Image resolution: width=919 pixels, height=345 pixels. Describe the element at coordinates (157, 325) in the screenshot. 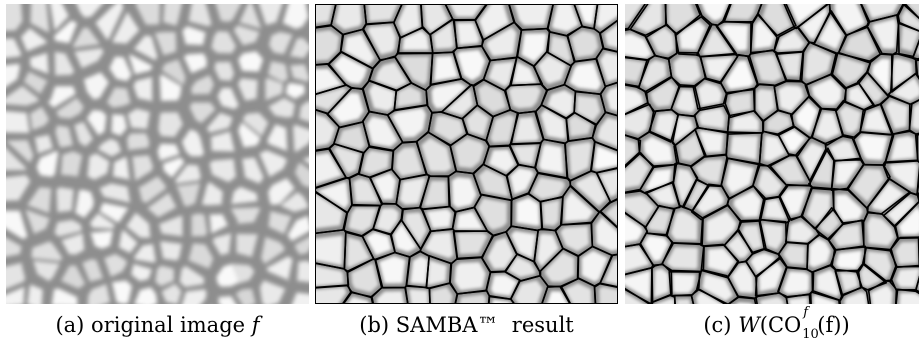

I see `caption-a: (a) original image f` at that location.